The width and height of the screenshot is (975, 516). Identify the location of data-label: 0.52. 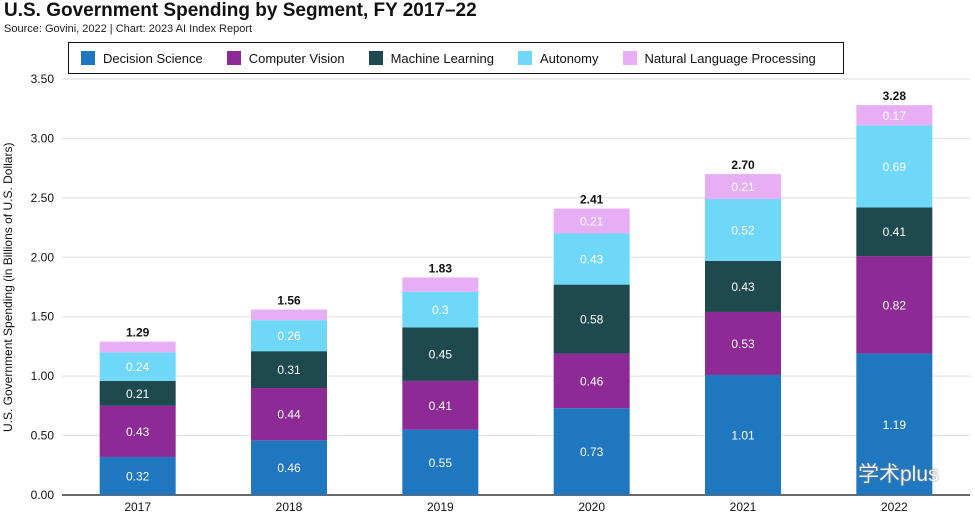
(743, 230).